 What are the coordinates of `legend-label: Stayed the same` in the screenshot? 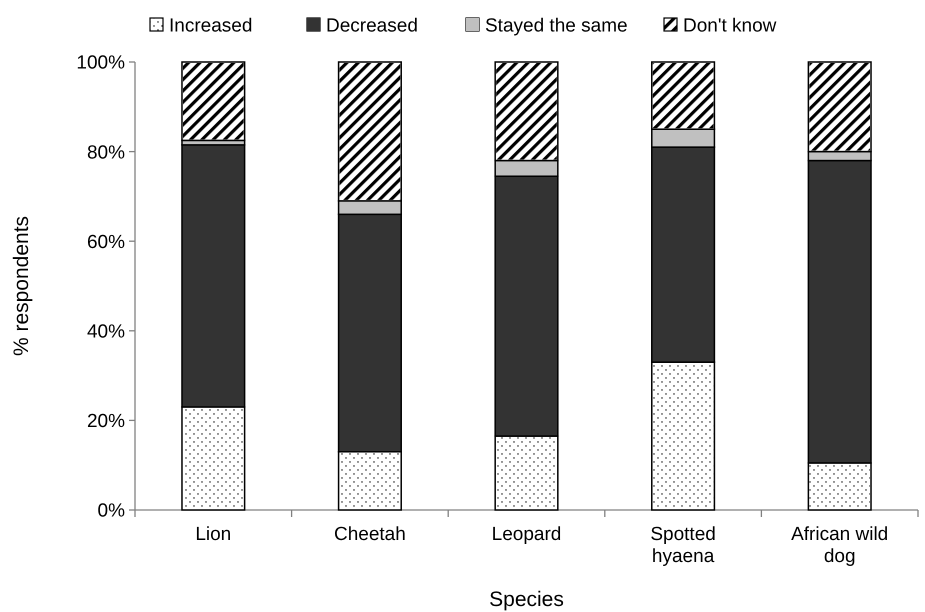 It's located at (556, 26).